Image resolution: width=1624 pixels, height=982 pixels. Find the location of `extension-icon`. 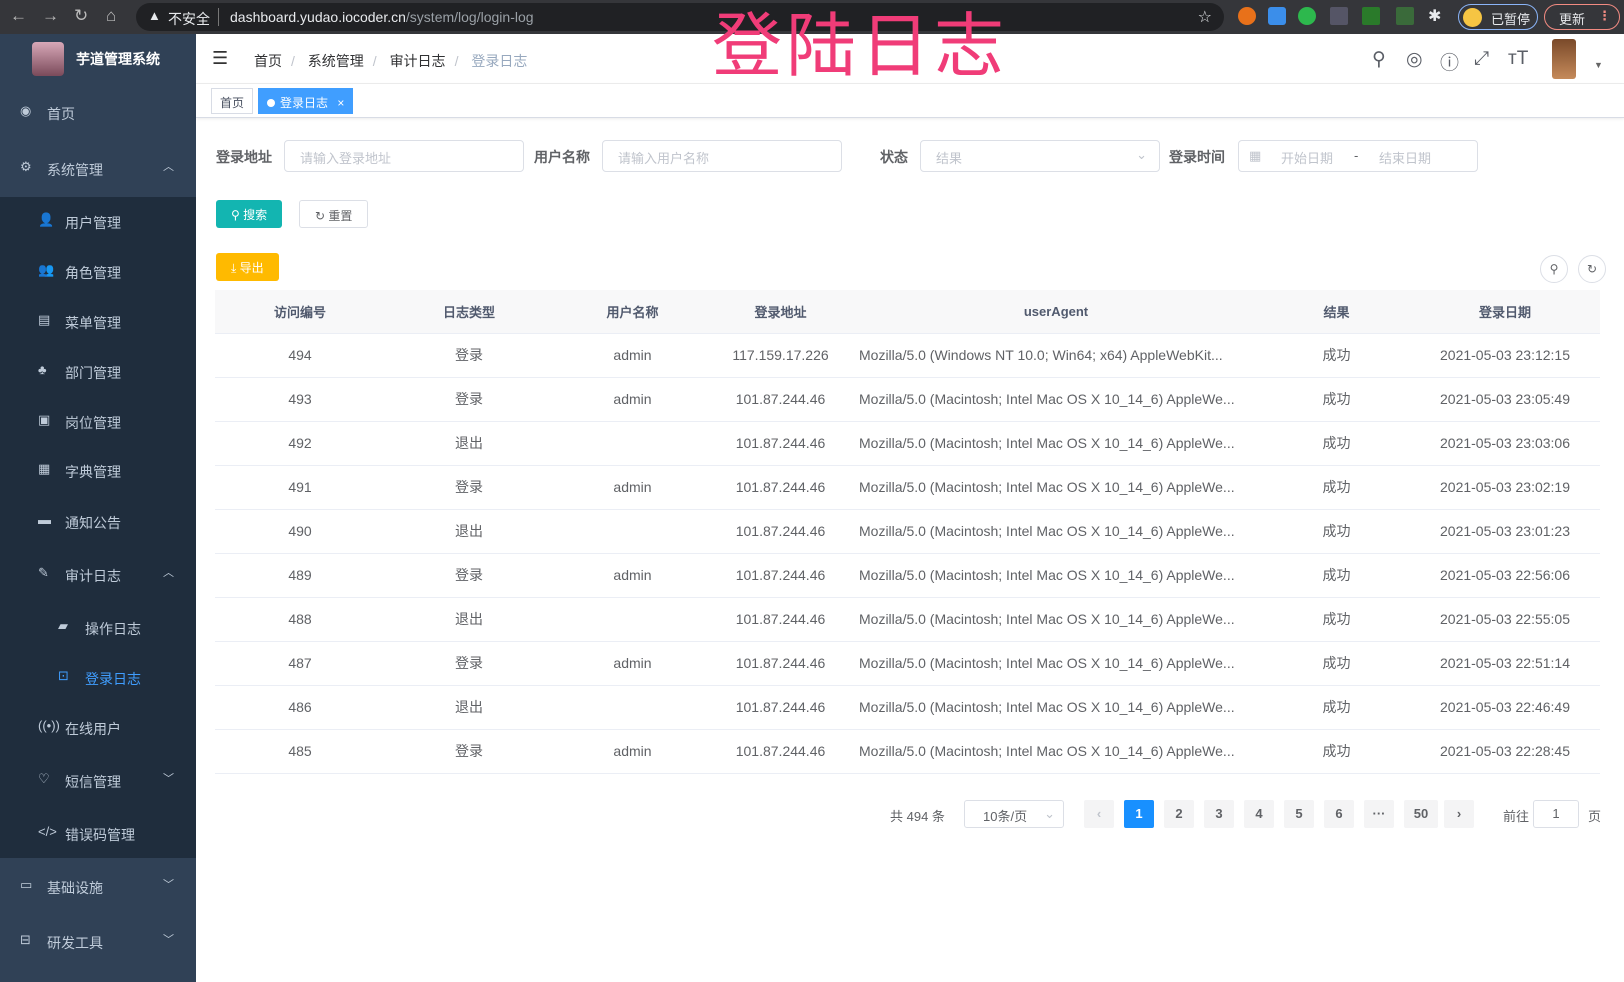

extension-icon is located at coordinates (1247, 16).